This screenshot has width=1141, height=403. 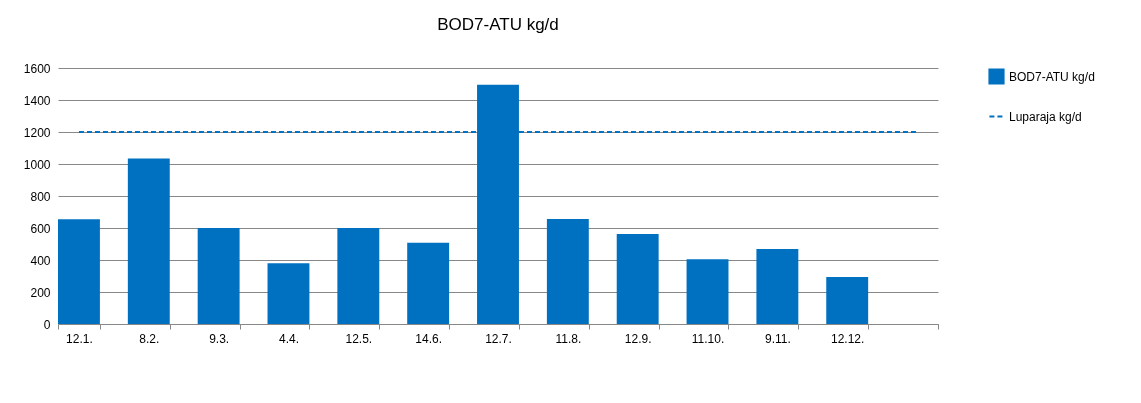 I want to click on y-tick-label: 1000, so click(x=37, y=164).